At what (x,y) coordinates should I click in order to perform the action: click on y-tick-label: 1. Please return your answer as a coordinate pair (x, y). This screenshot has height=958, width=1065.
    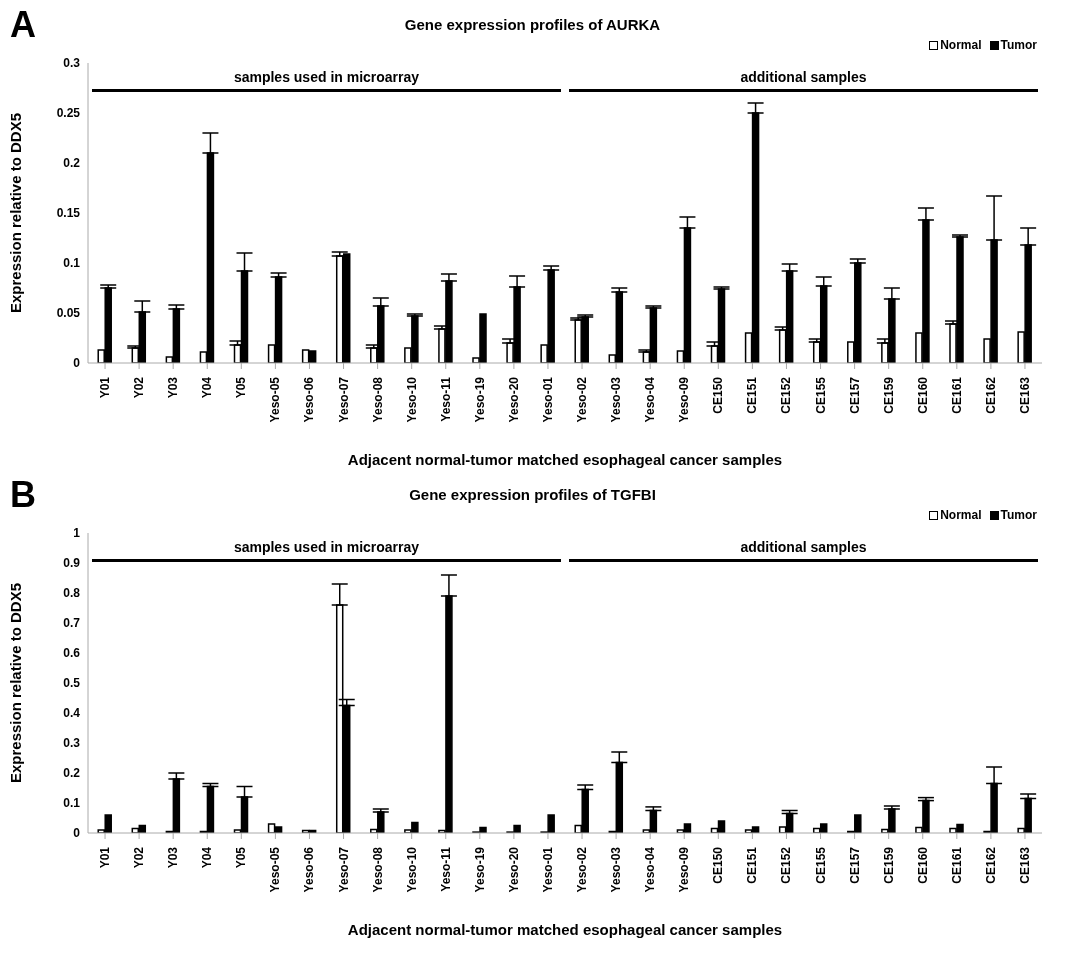
    Looking at the image, I should click on (77, 533).